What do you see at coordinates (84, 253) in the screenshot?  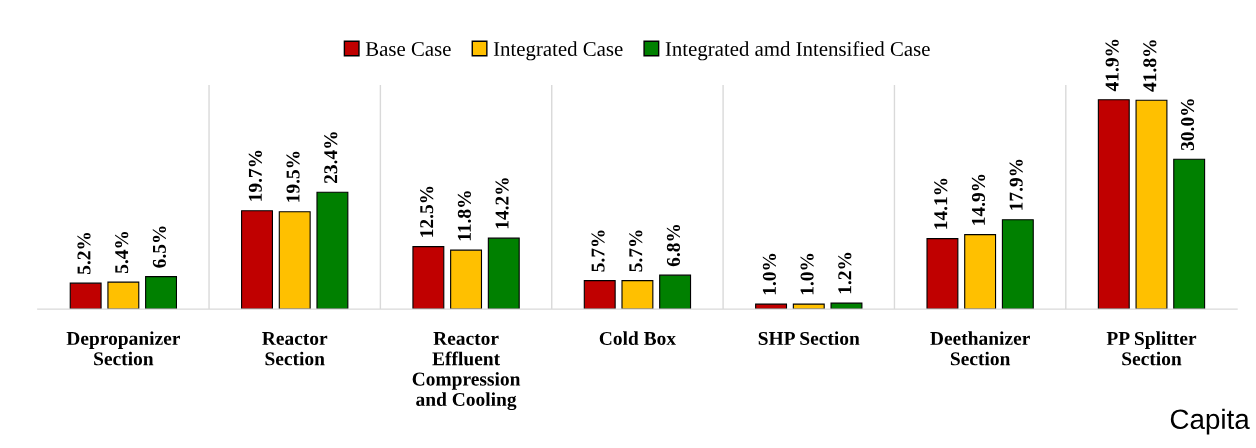 I see `data-label: 5.2%` at bounding box center [84, 253].